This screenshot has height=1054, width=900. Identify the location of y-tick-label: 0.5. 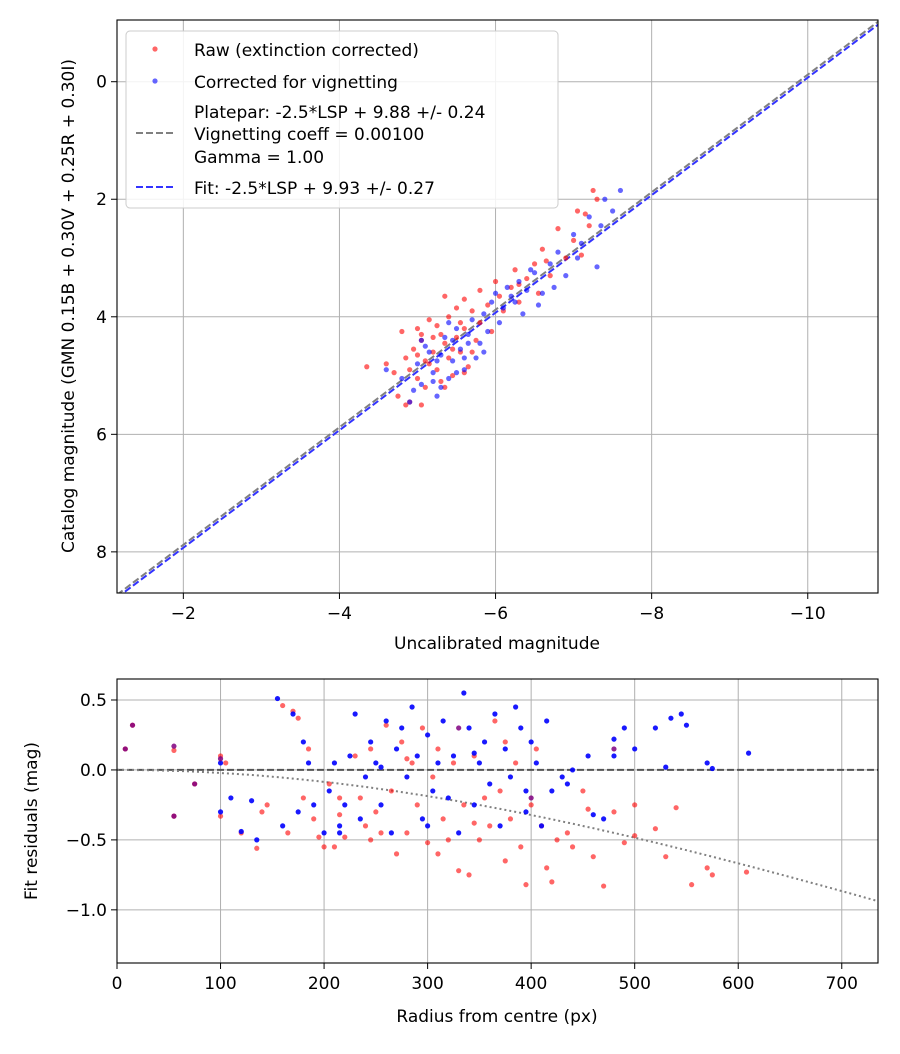
(93, 701).